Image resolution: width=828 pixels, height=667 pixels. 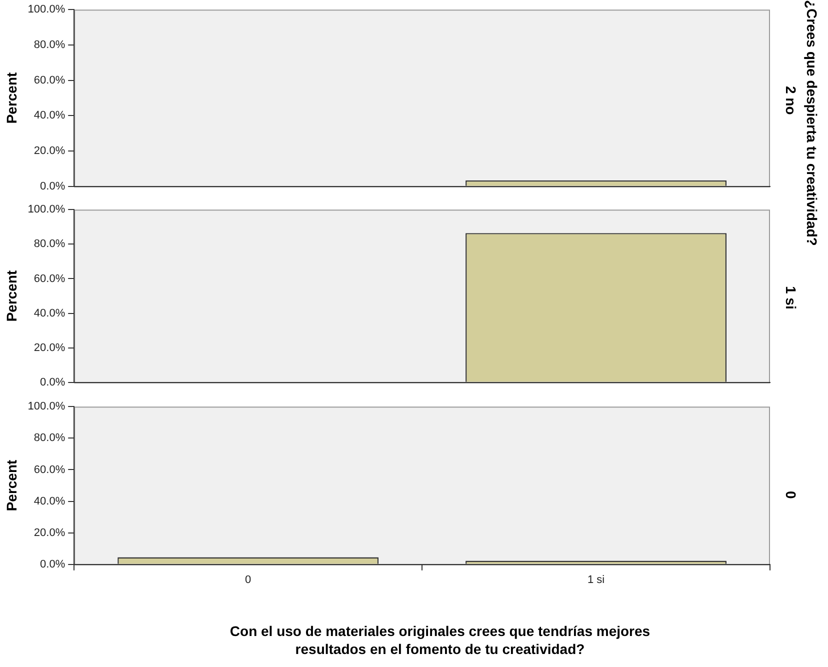 What do you see at coordinates (791, 100) in the screenshot?
I see `y2-axis-title: 2 no` at bounding box center [791, 100].